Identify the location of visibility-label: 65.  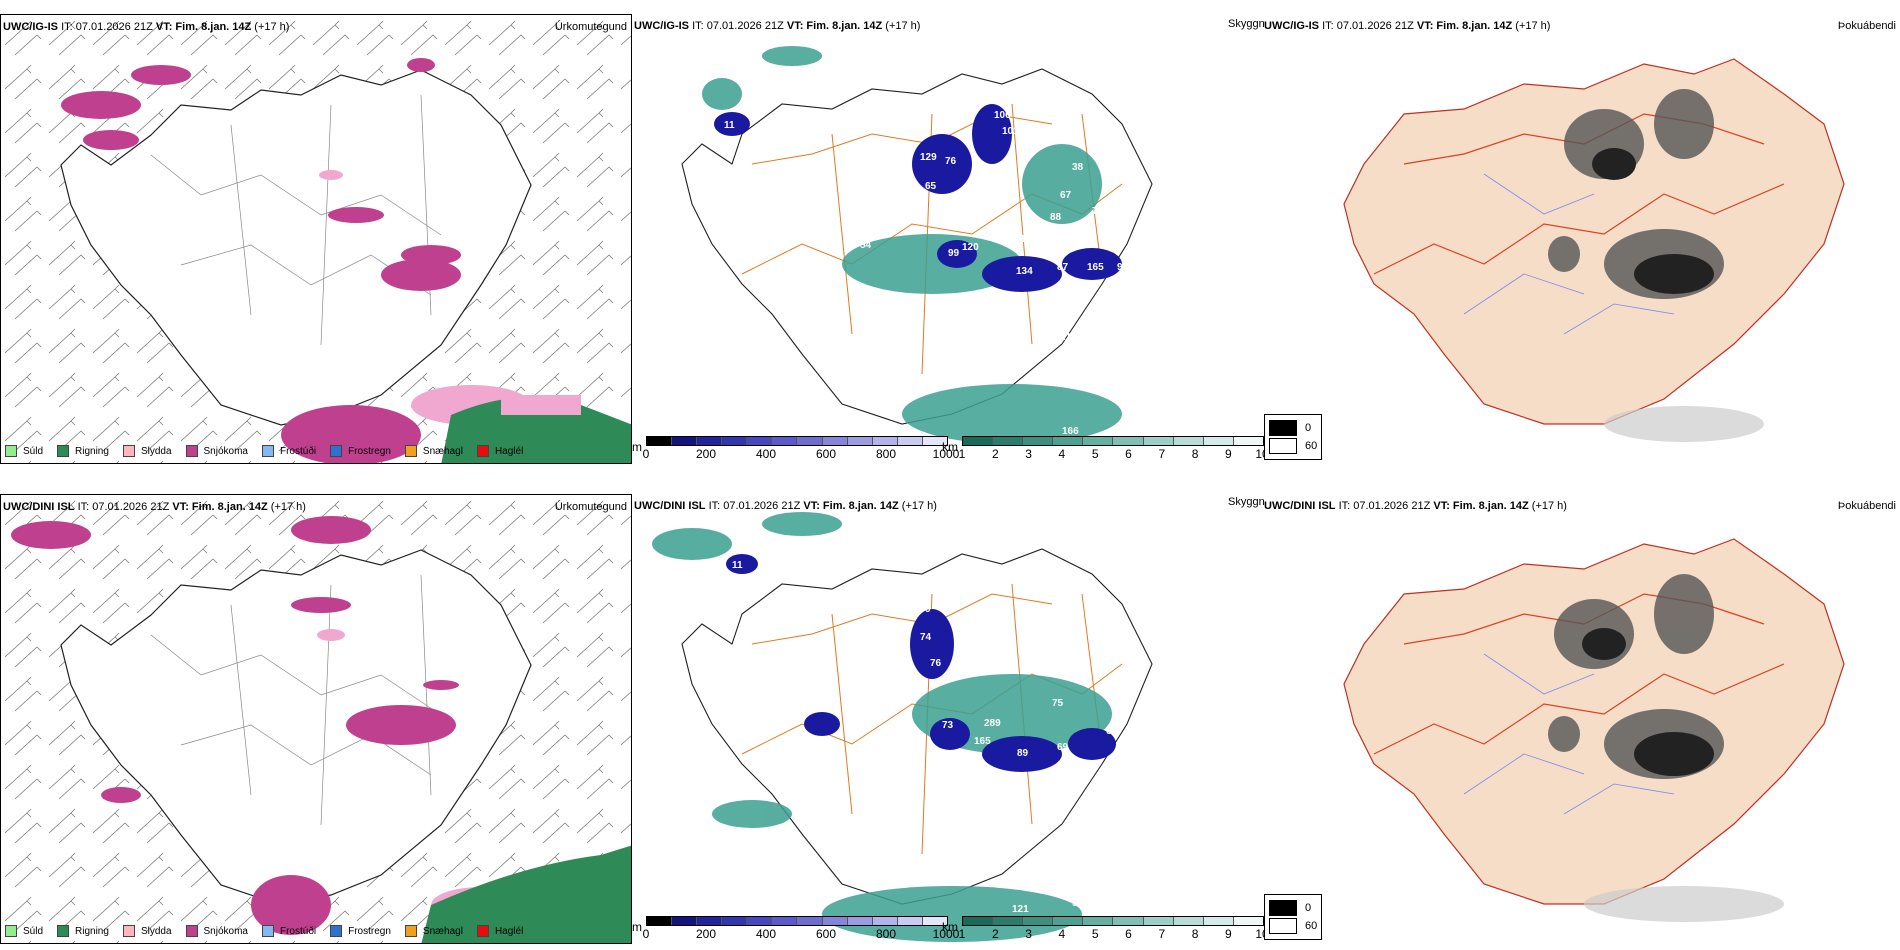
(931, 186).